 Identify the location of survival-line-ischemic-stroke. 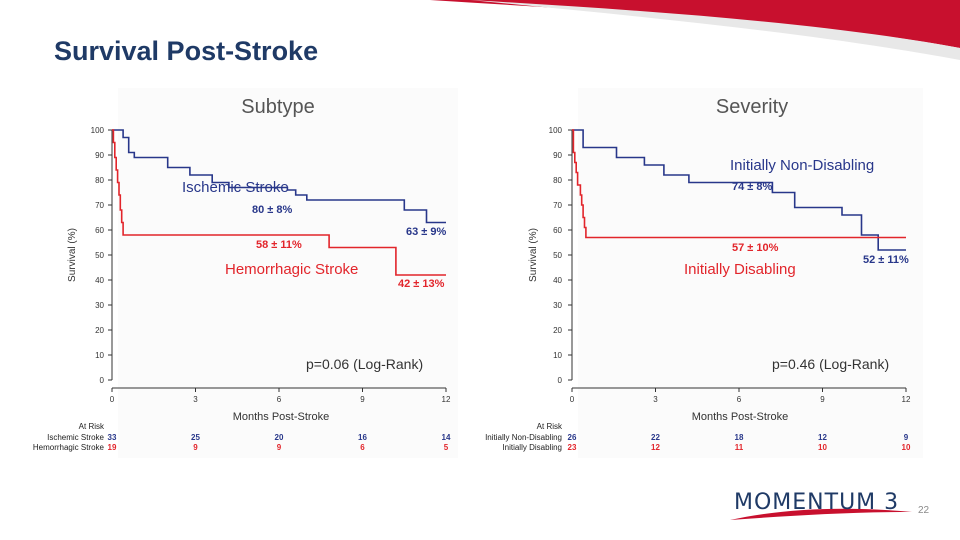
(279, 176).